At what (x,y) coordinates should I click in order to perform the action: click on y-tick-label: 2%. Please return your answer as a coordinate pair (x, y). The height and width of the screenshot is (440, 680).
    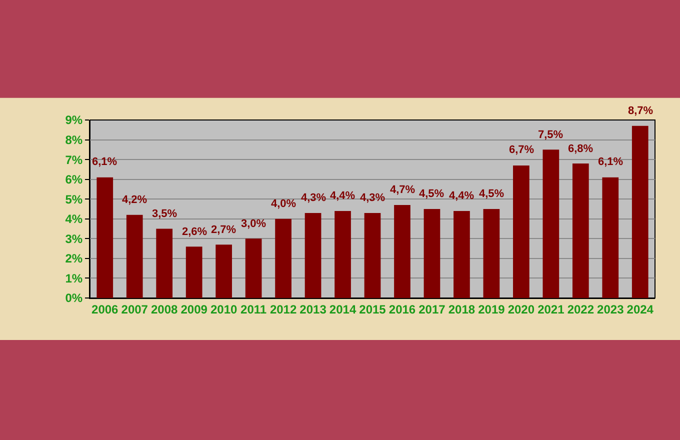
    Looking at the image, I should click on (74, 259).